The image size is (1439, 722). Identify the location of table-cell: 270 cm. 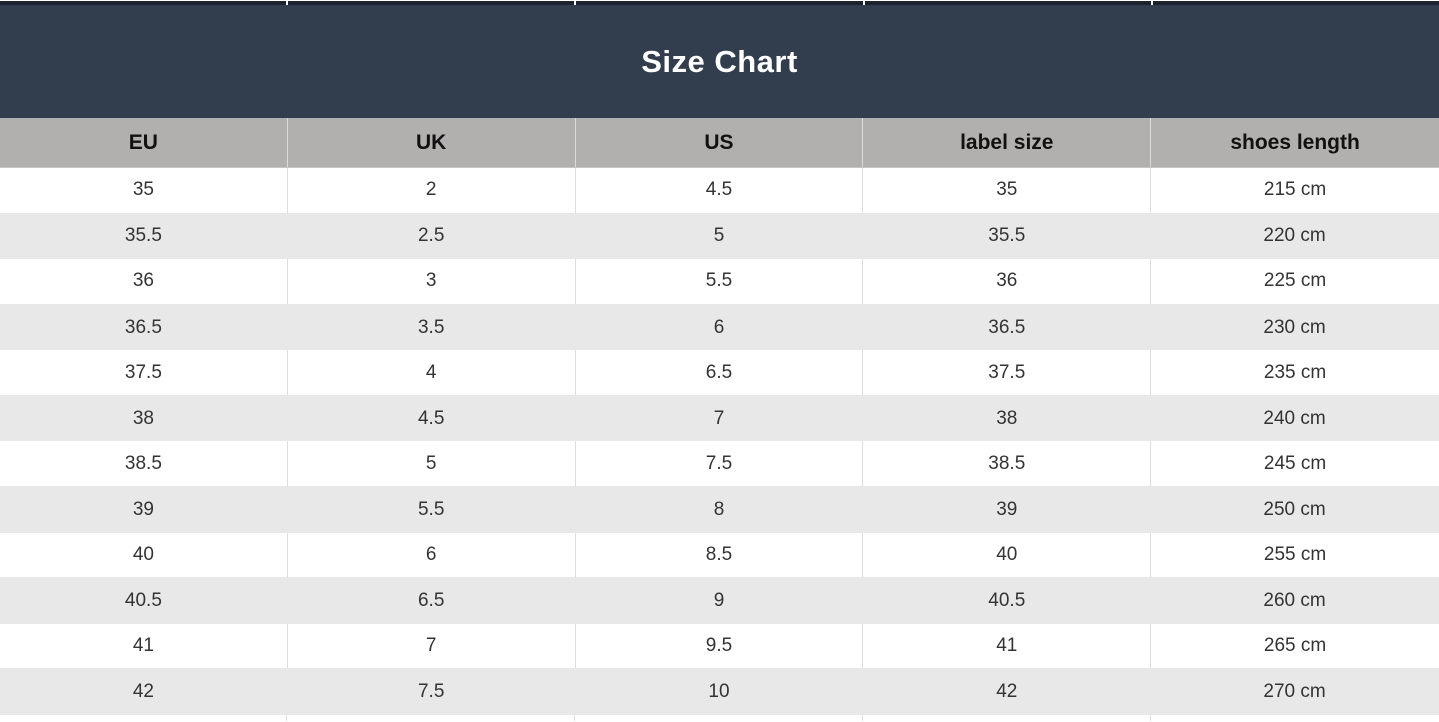
(1294, 692).